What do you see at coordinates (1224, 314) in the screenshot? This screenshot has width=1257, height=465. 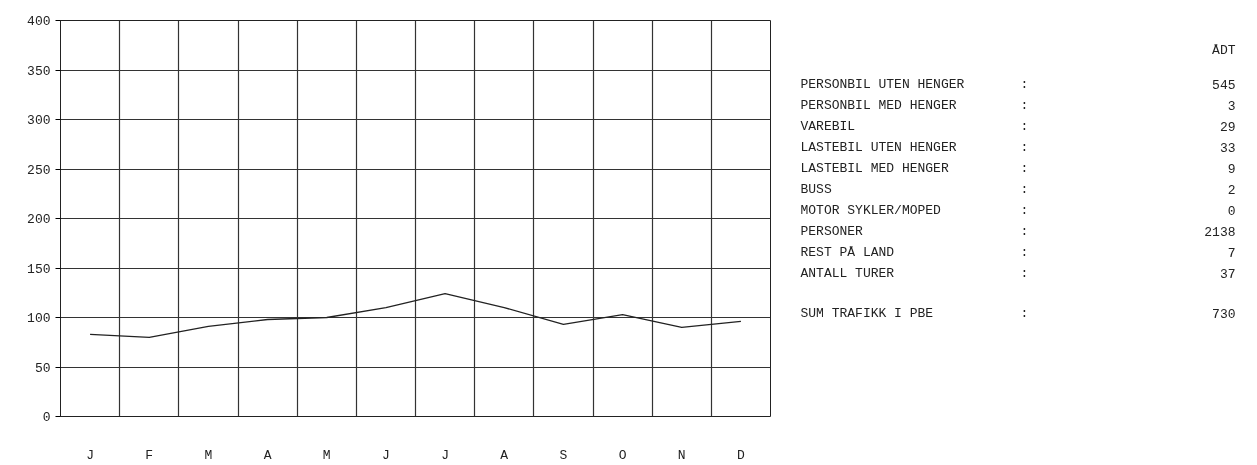 I see `text: 730` at bounding box center [1224, 314].